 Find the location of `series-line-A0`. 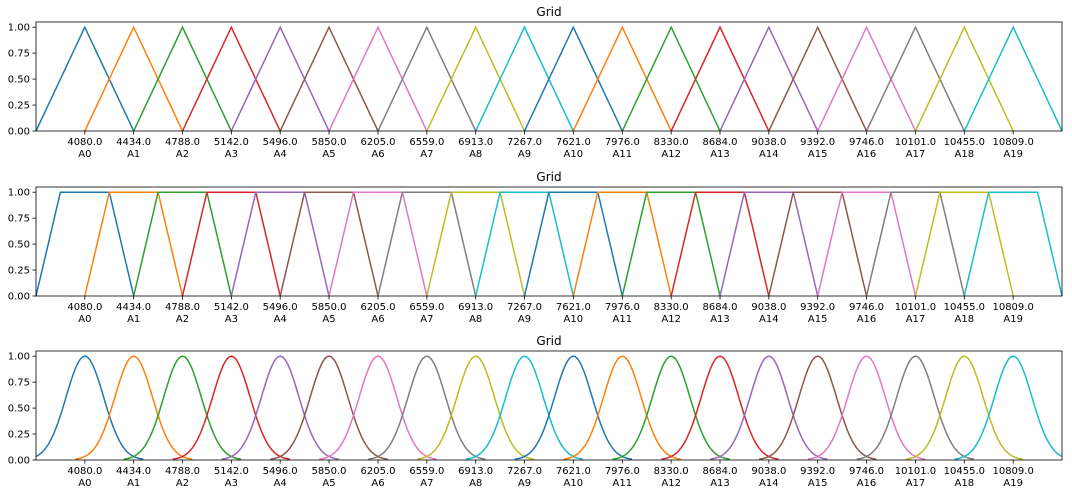

series-line-A0 is located at coordinates (89, 407).